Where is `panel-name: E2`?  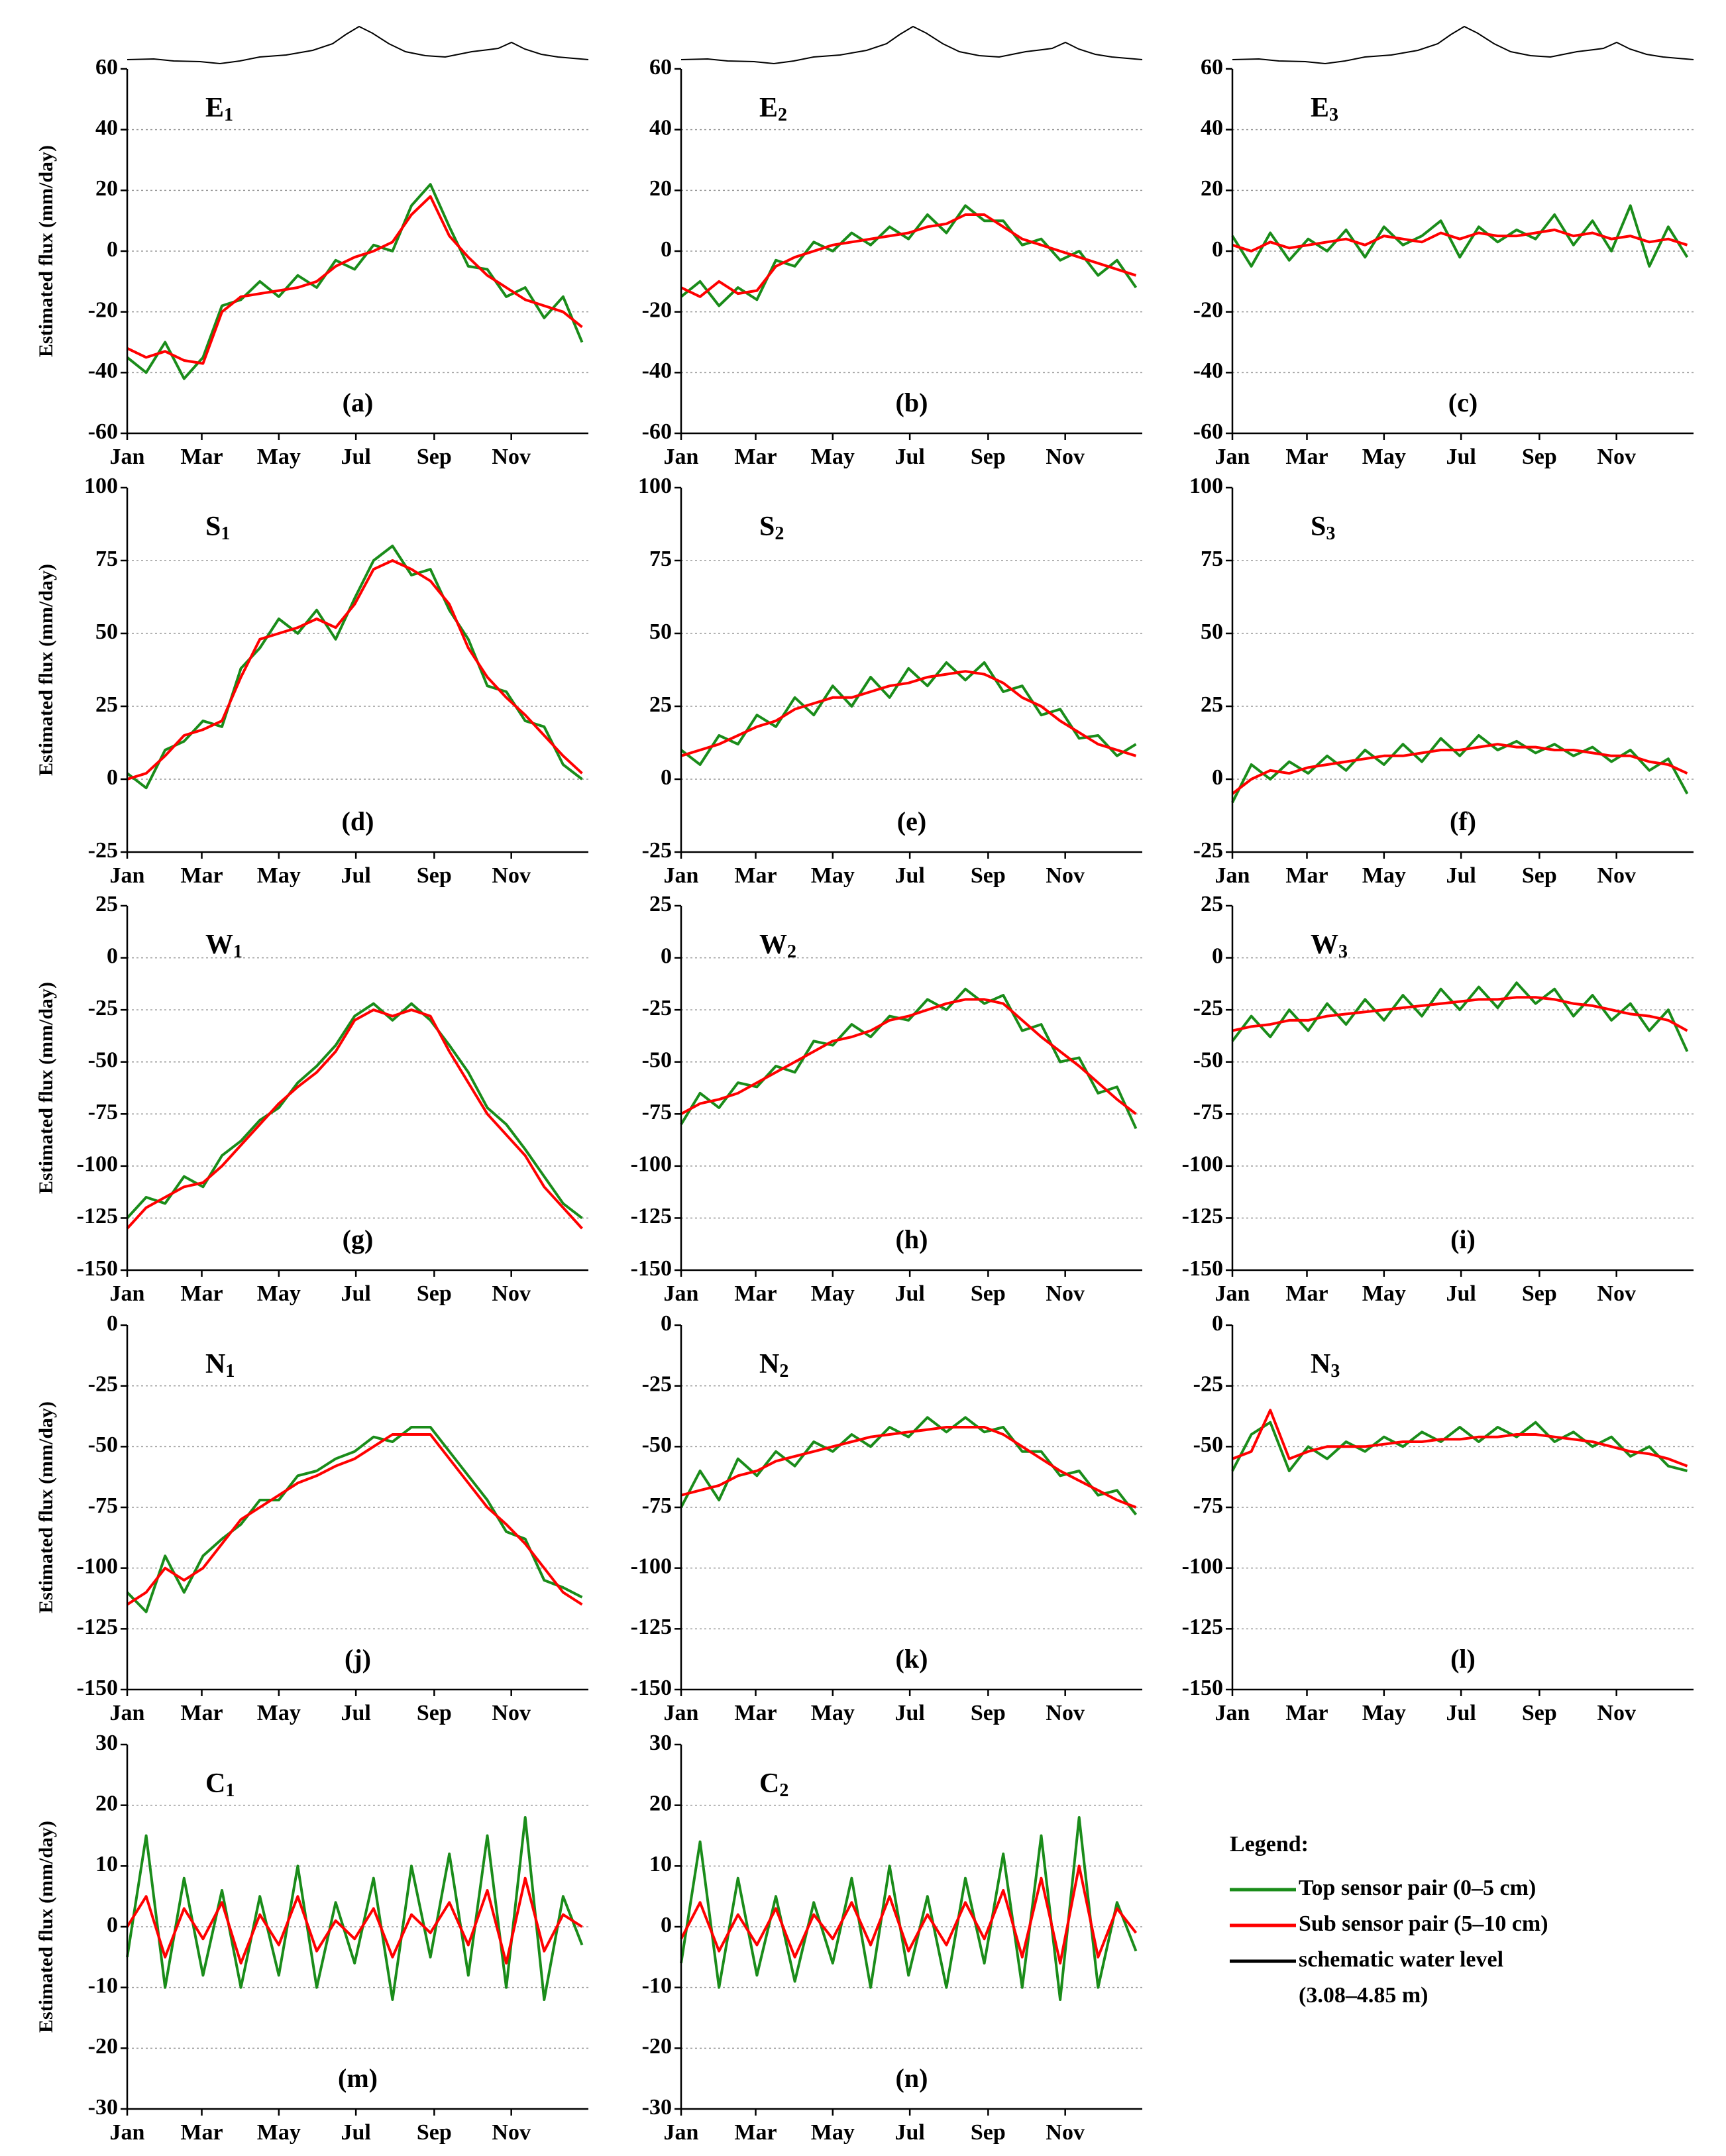 panel-name: E2 is located at coordinates (773, 109).